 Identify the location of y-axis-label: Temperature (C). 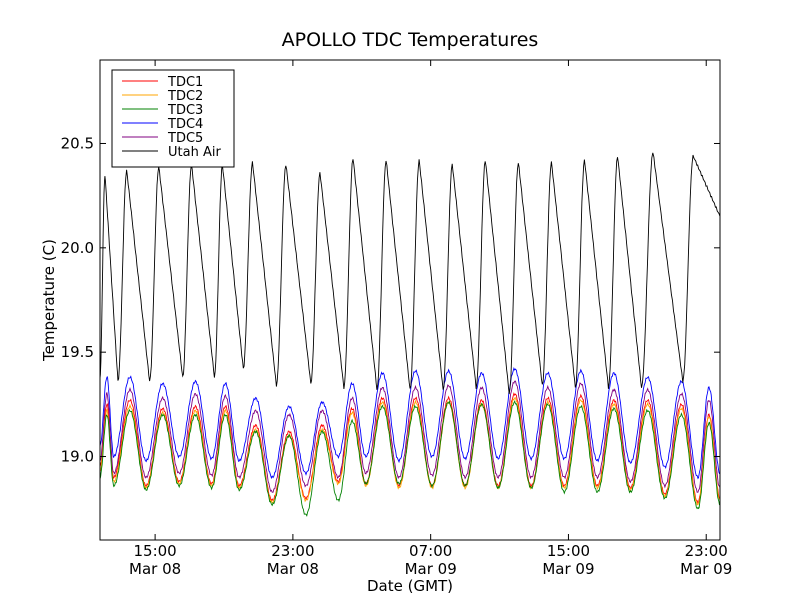
(49, 300).